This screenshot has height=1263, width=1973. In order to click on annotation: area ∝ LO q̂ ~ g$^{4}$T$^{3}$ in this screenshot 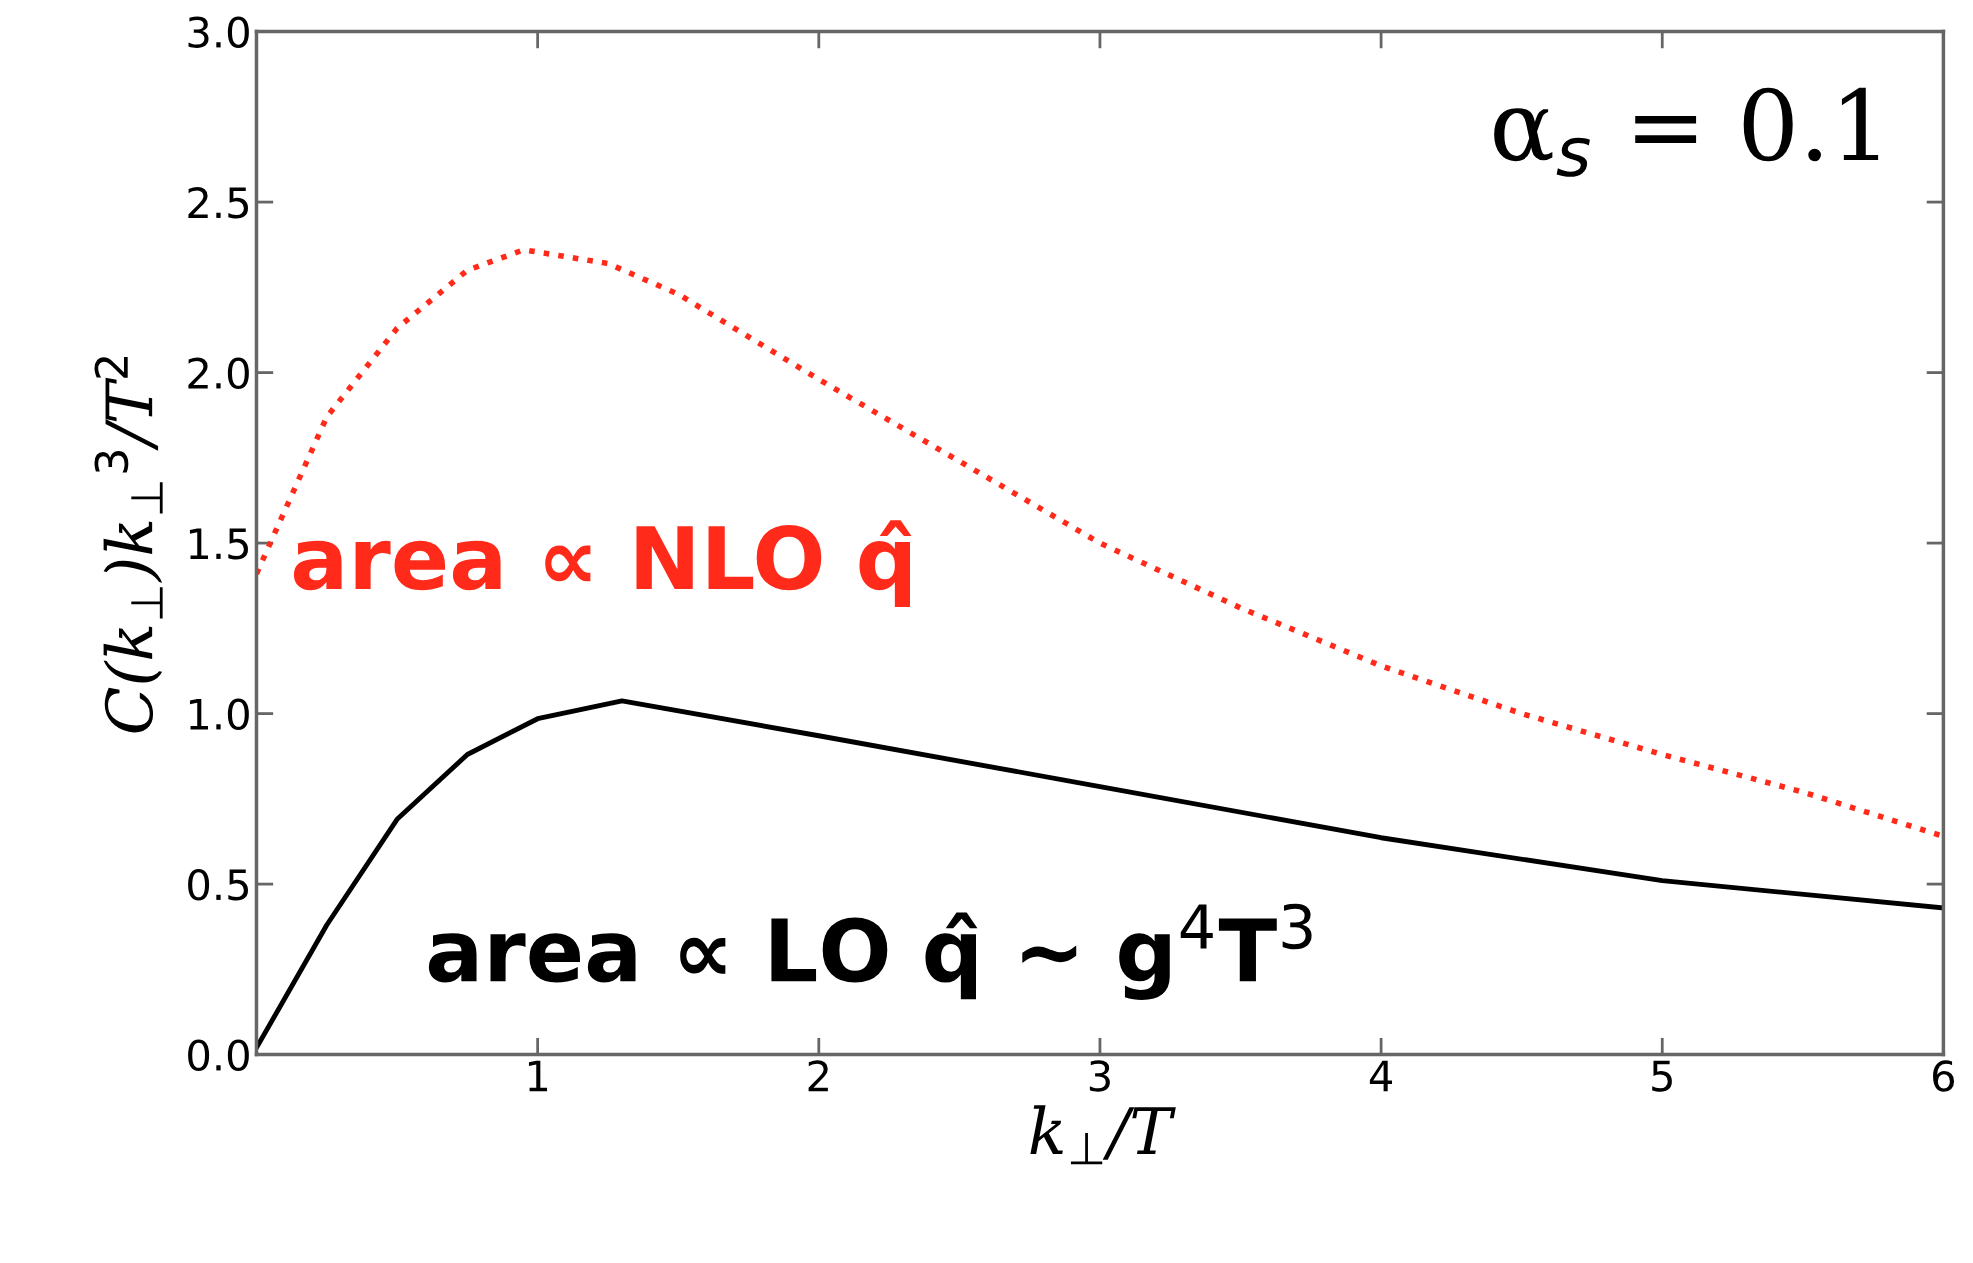, I will do `click(870, 951)`.